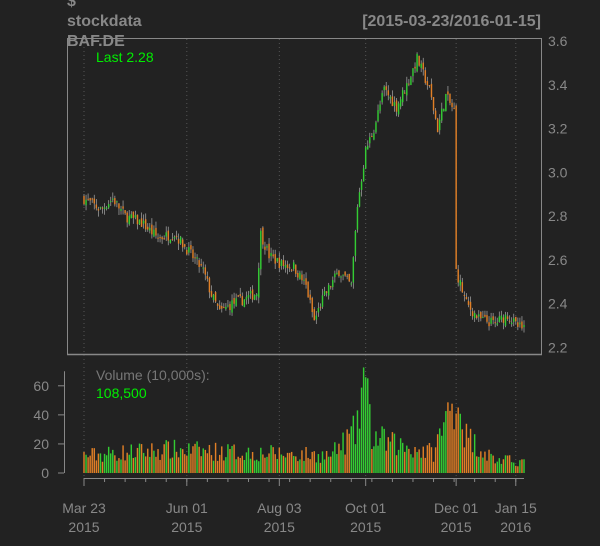 This screenshot has height=546, width=600. What do you see at coordinates (121, 393) in the screenshot?
I see `volume-value: 108,500` at bounding box center [121, 393].